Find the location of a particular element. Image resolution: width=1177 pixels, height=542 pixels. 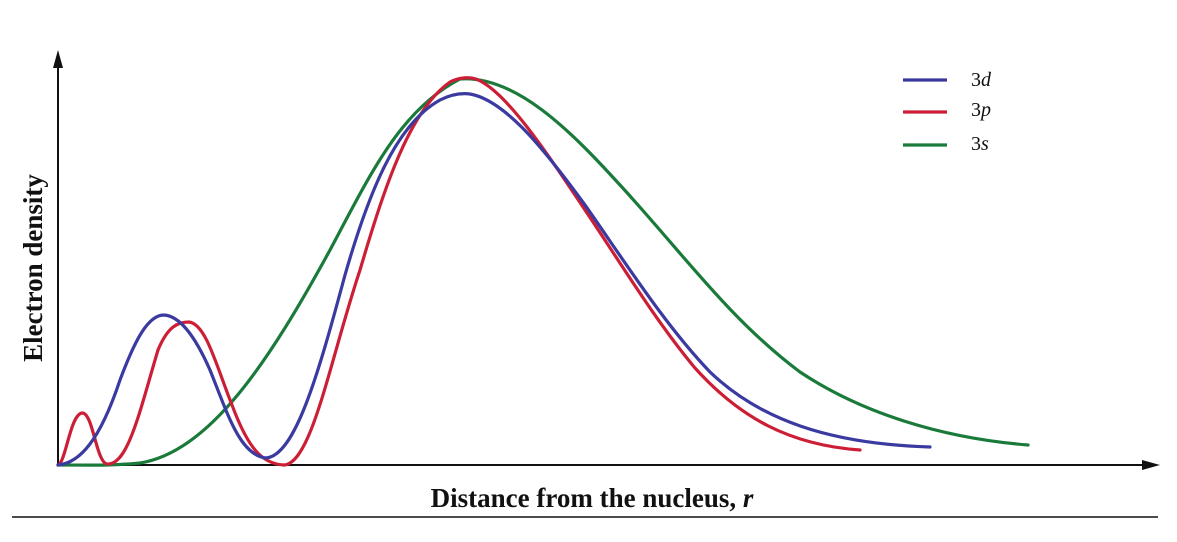

legend-label-3d: 3d is located at coordinates (981, 80).